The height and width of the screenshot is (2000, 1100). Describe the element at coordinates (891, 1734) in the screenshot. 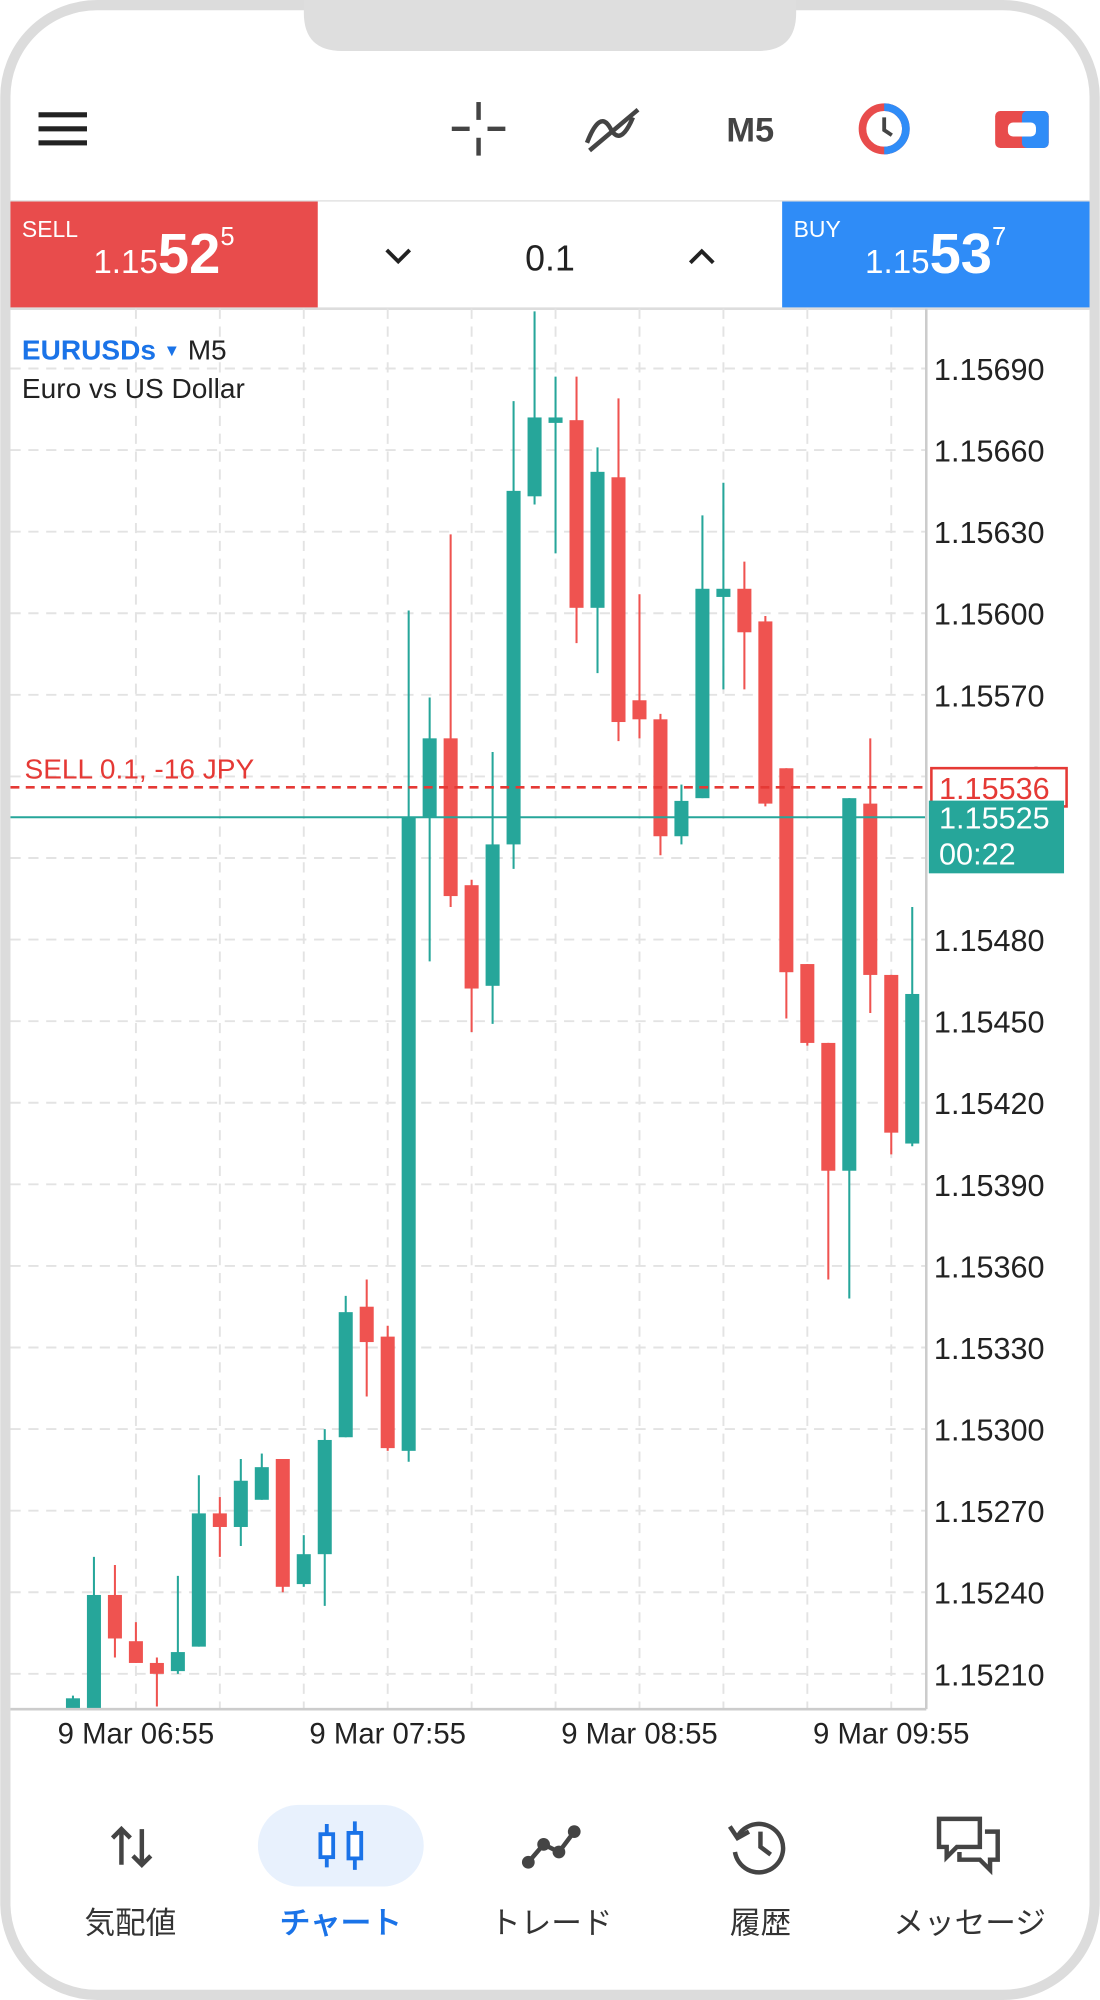

I see `x-tick-label: 9 Mar 09:55` at that location.